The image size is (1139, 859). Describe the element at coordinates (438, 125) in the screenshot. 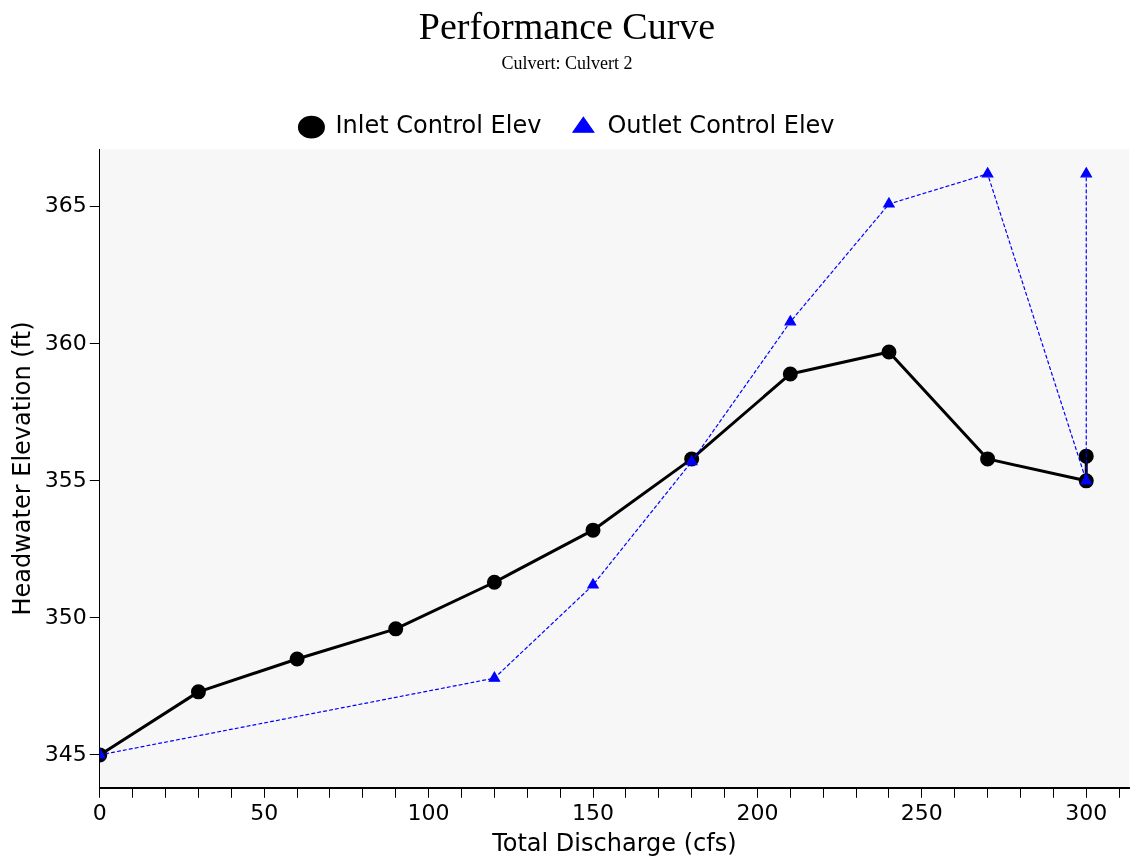

I see `legend-label: Inlet Control Elev` at that location.